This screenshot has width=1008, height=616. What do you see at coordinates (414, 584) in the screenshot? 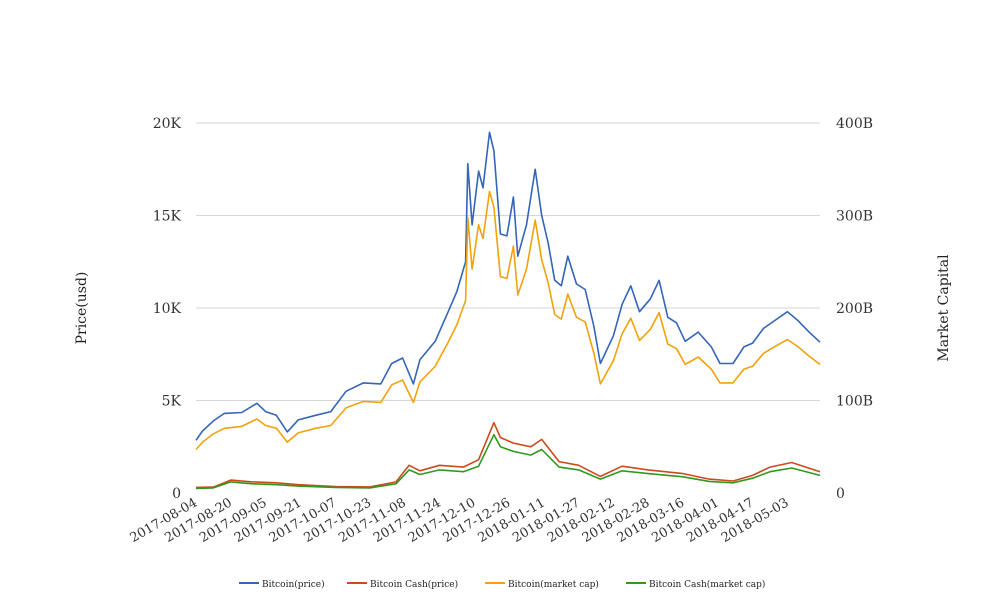
I see `legend-label: Bitcoin Cash(price)` at bounding box center [414, 584].